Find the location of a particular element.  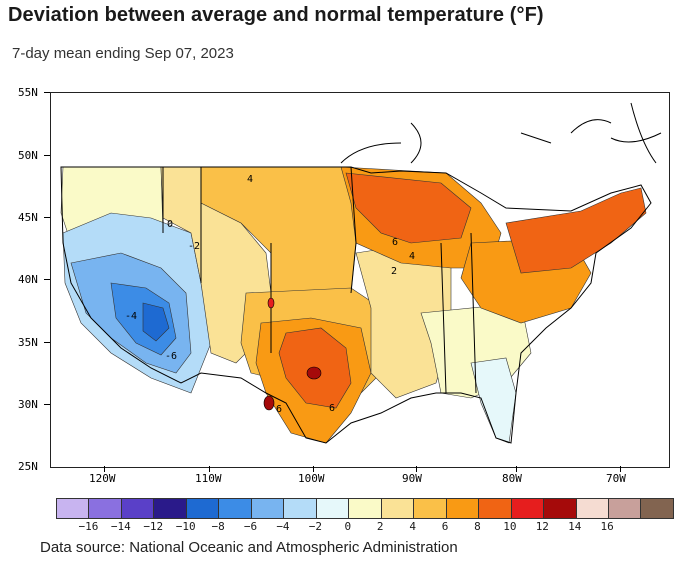

legend-label: 4 is located at coordinates (412, 526).